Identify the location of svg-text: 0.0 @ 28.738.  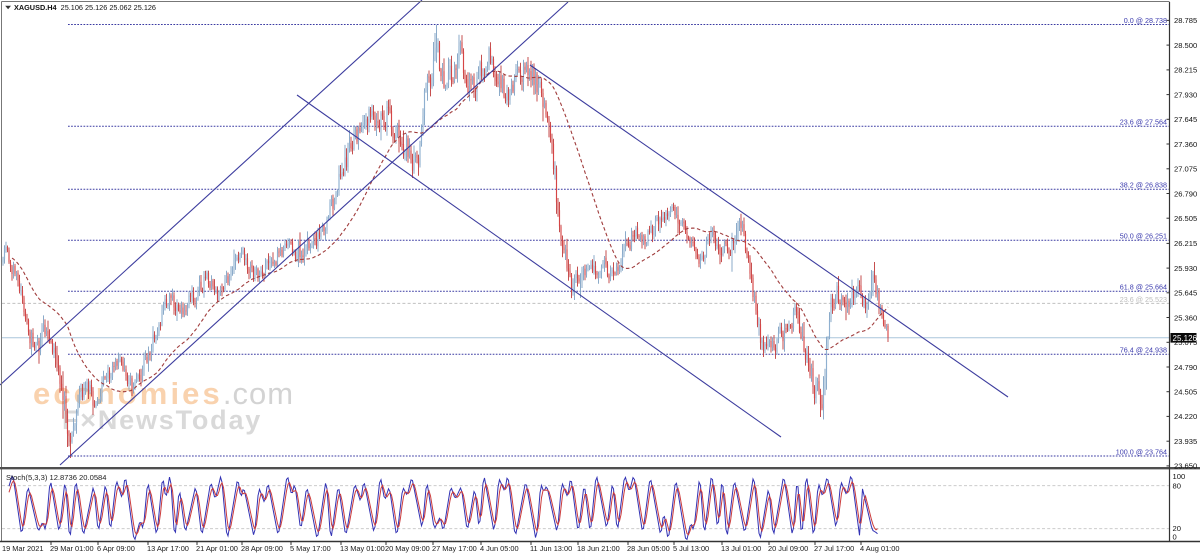
(1145, 20).